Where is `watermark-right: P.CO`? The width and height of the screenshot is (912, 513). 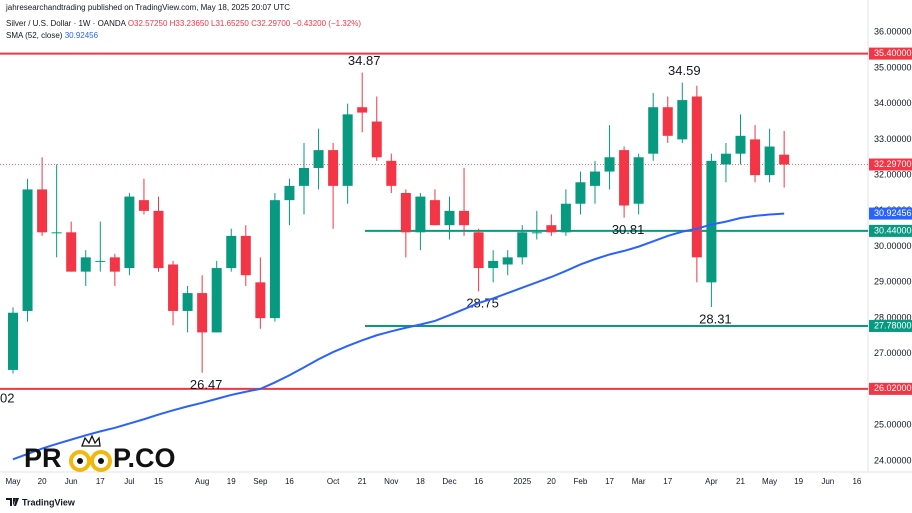
watermark-right: P.CO is located at coordinates (144, 458).